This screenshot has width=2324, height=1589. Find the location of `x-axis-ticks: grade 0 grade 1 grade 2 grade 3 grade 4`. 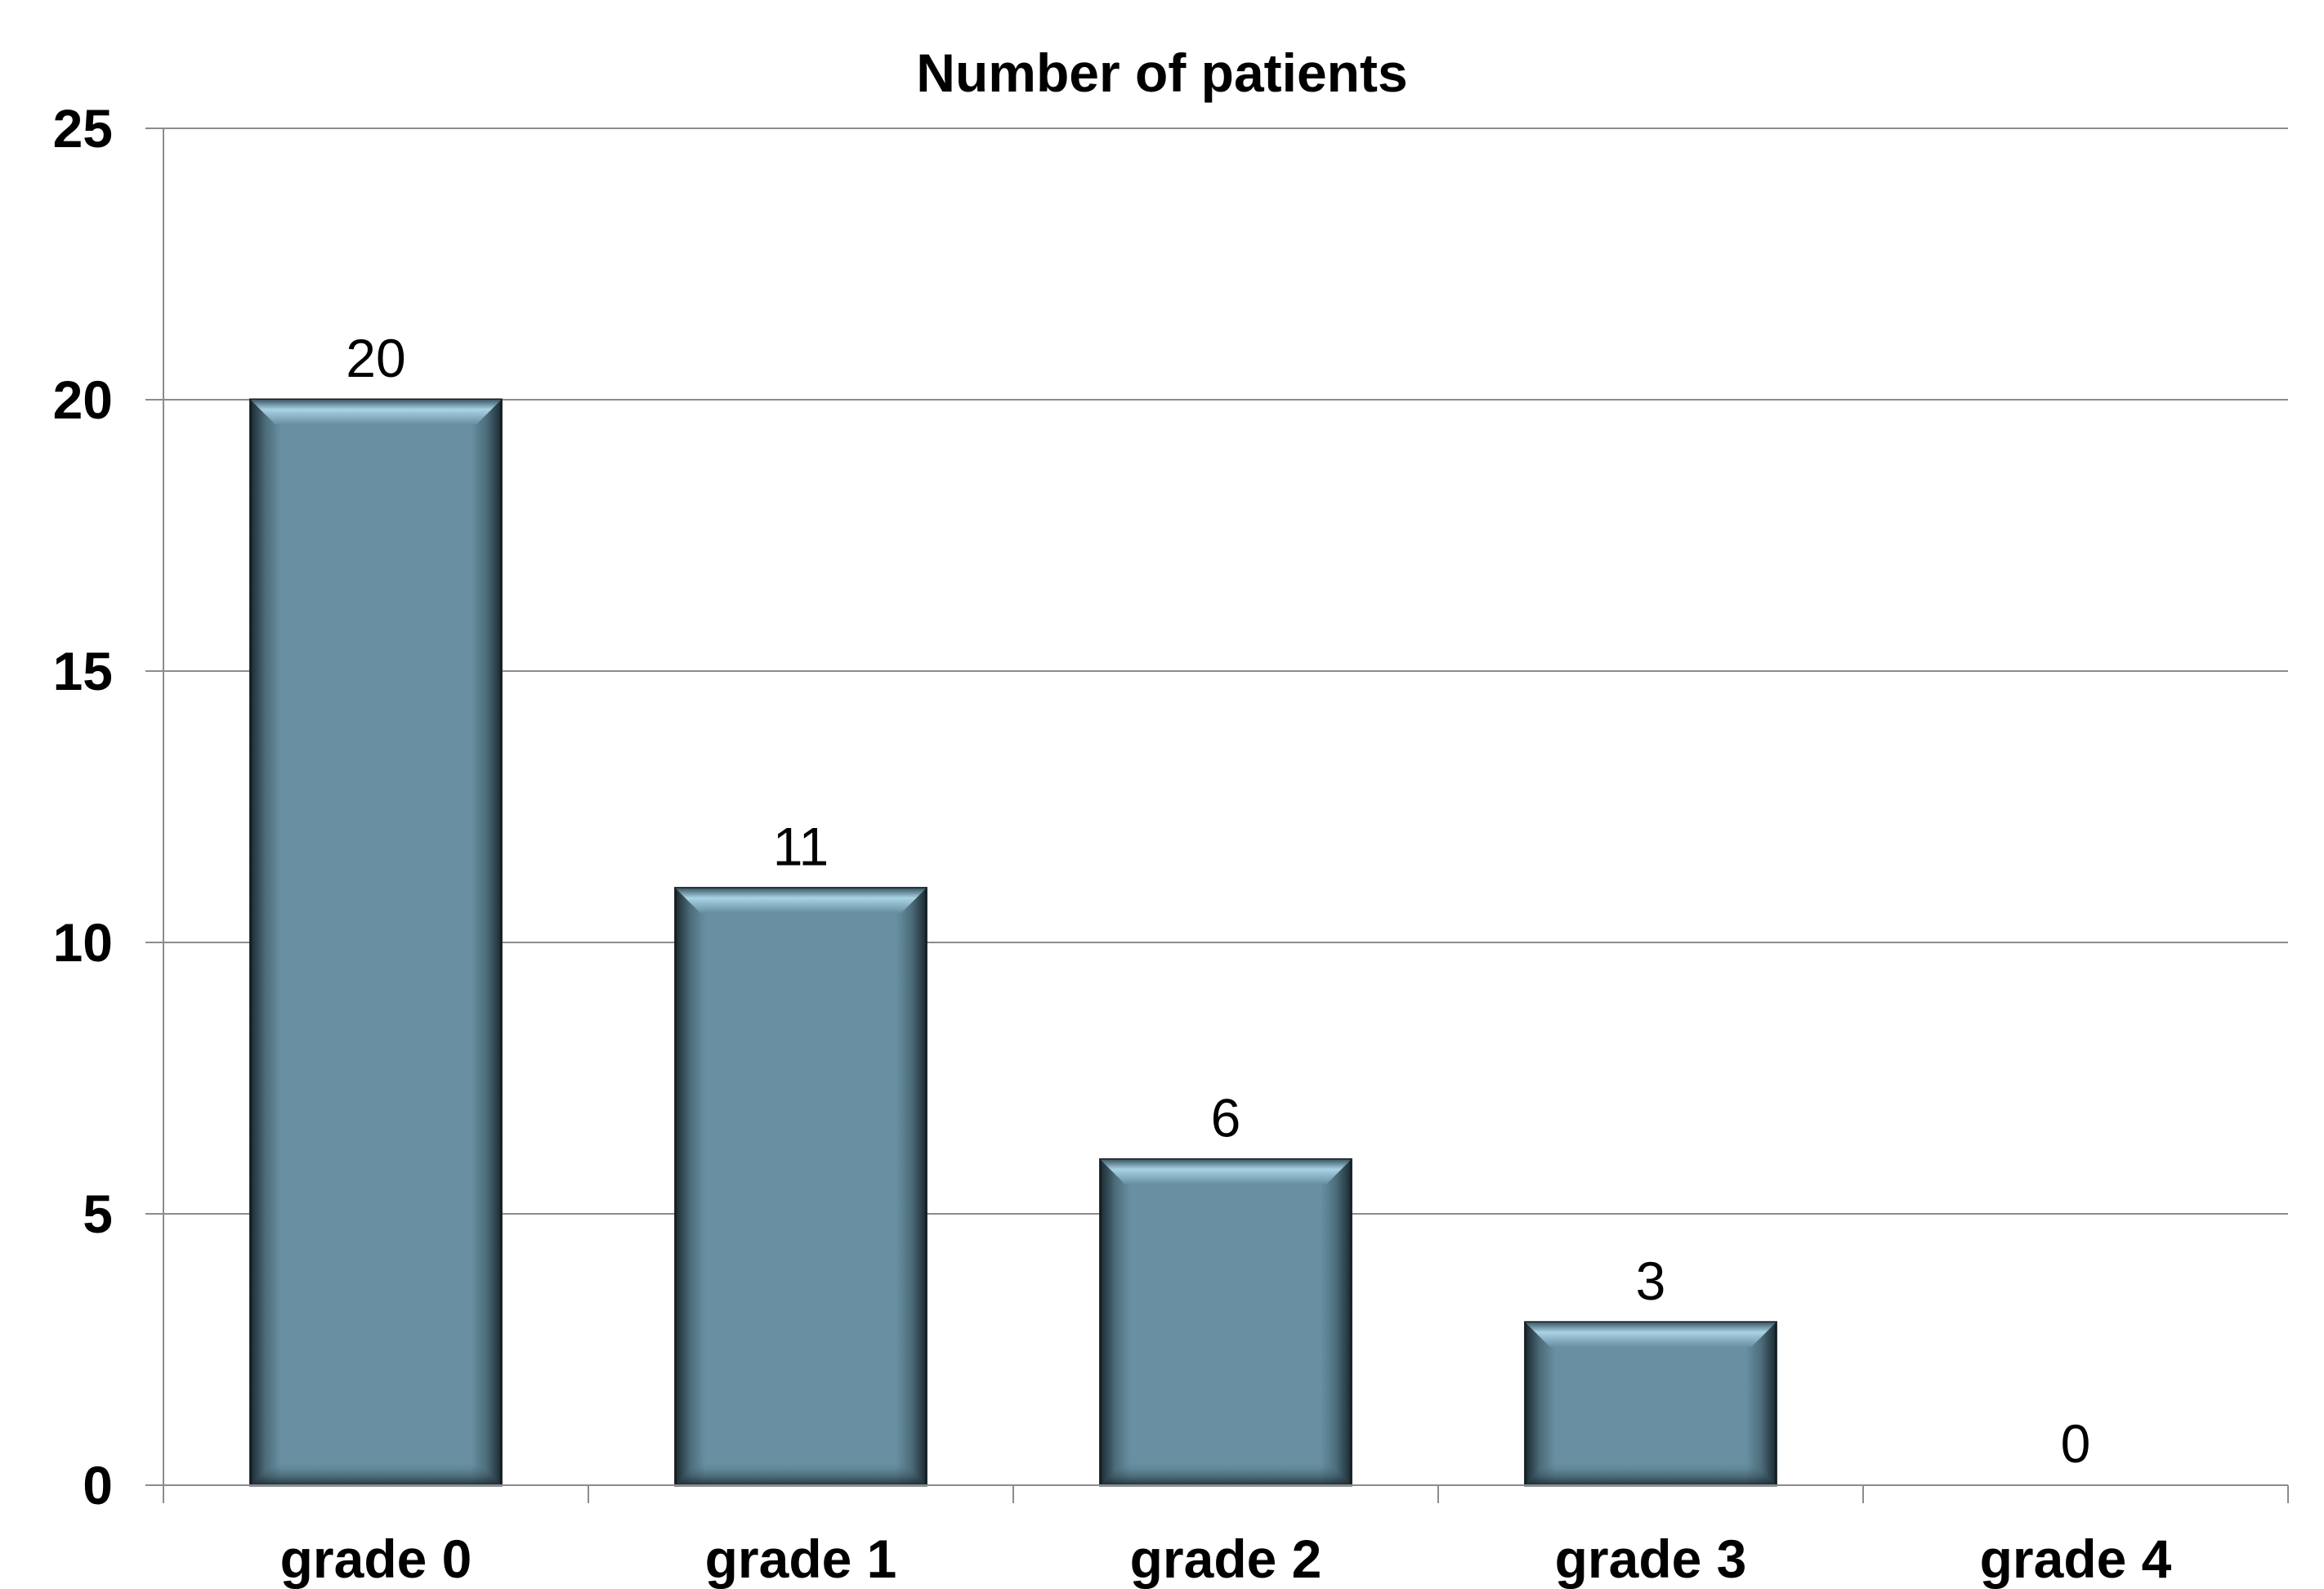

x-axis-ticks: grade 0 grade 1 grade 2 grade 3 grade 4 is located at coordinates (1226, 1559).